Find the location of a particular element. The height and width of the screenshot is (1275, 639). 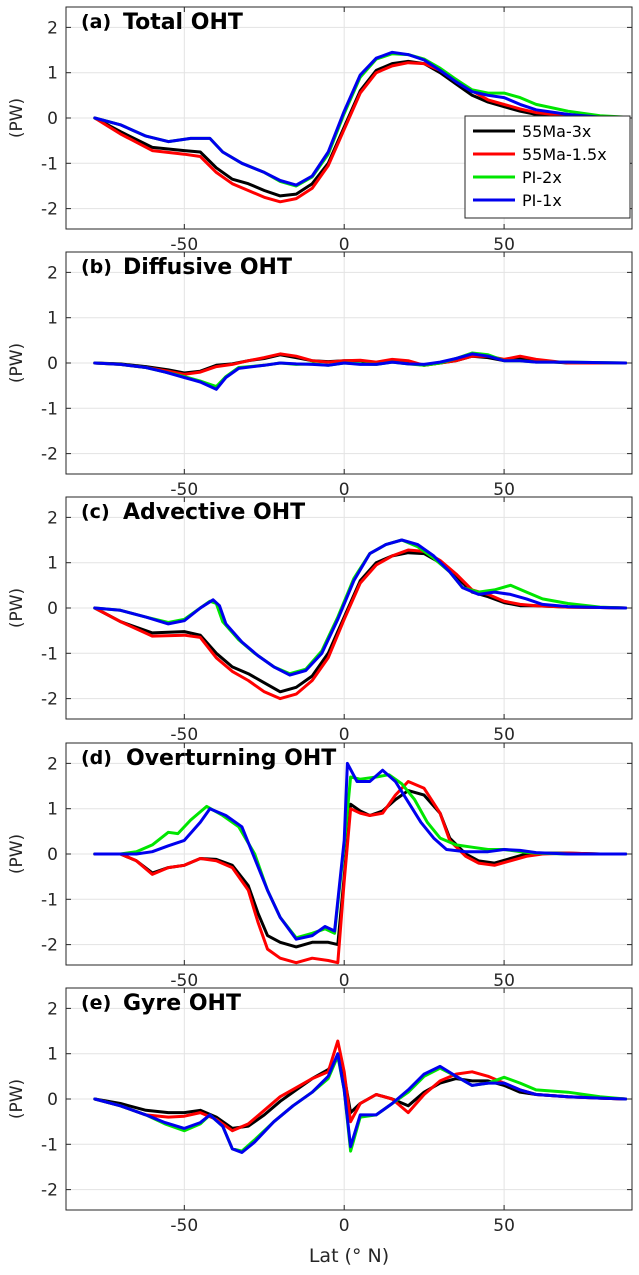

legend-label-pi-2x: PI-2x is located at coordinates (542, 177).